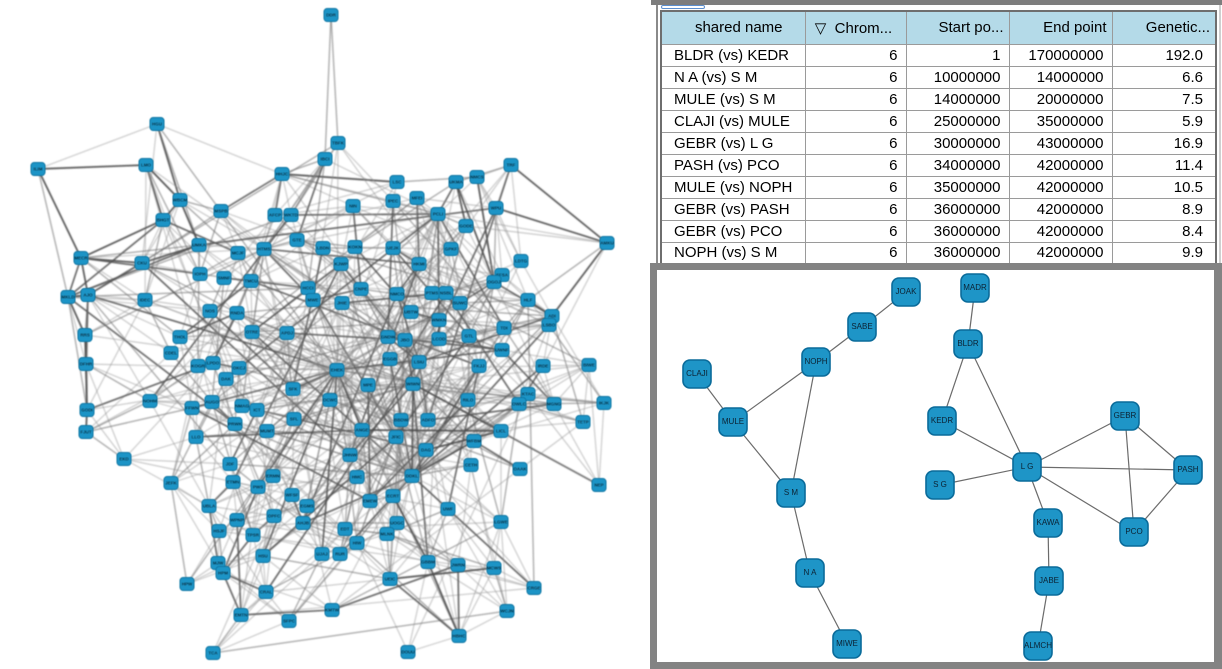  I want to click on svg-text: HIW, so click(358, 543).